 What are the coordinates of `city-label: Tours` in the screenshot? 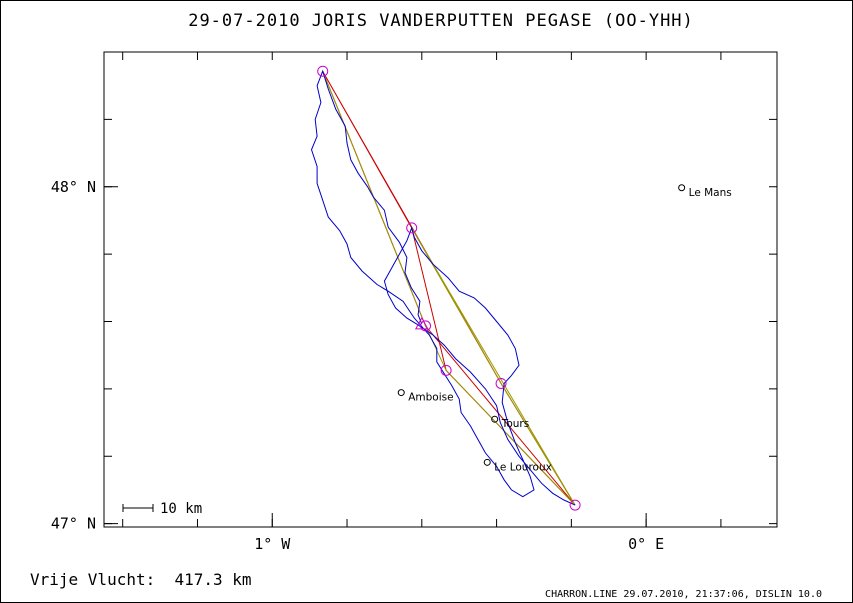 It's located at (515, 424).